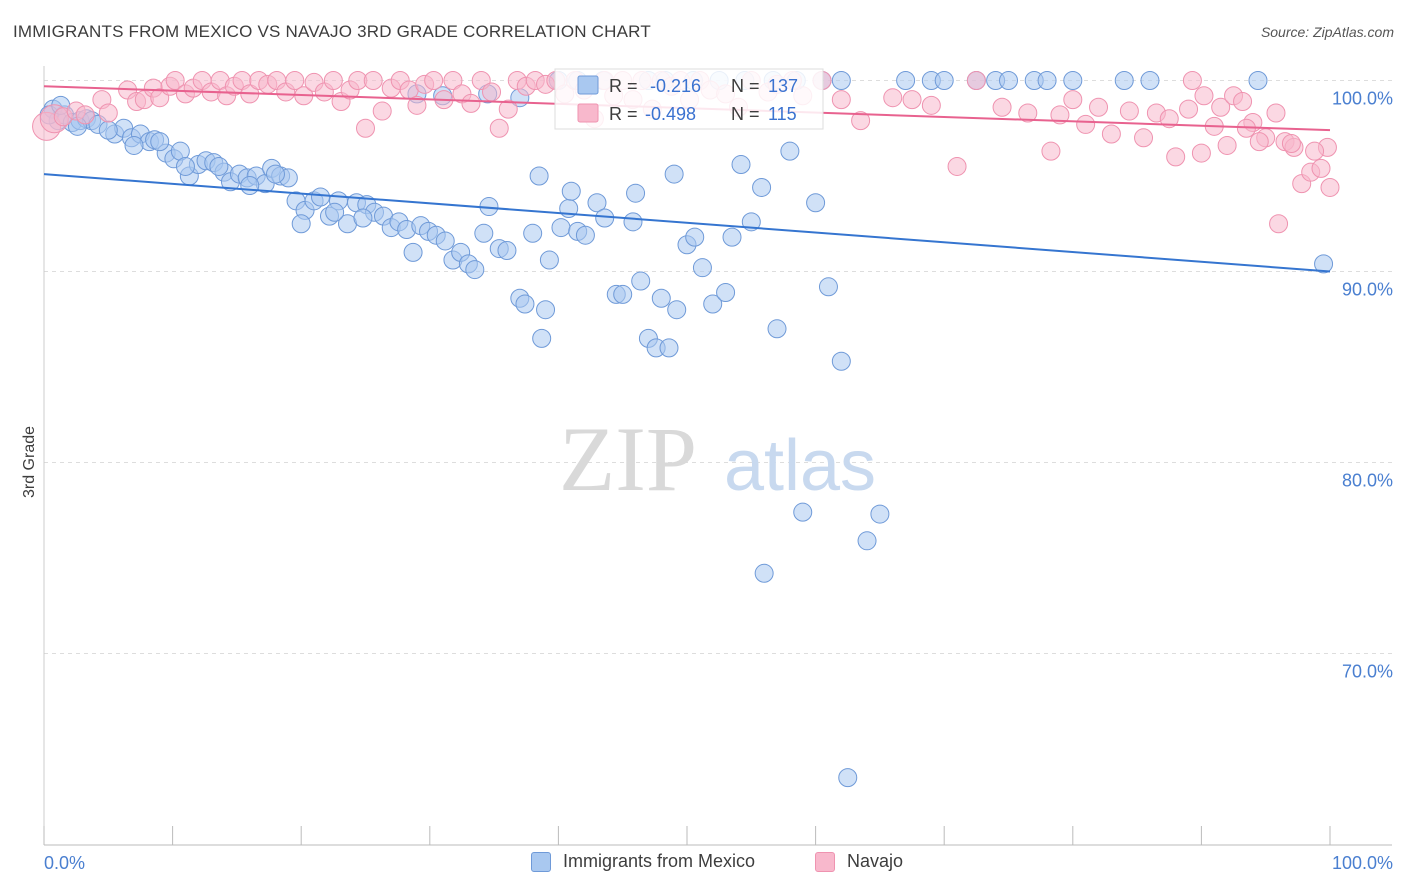  I want to click on legend-label-immigrants-from-mexico: Immigrants from Mexico, so click(659, 861).